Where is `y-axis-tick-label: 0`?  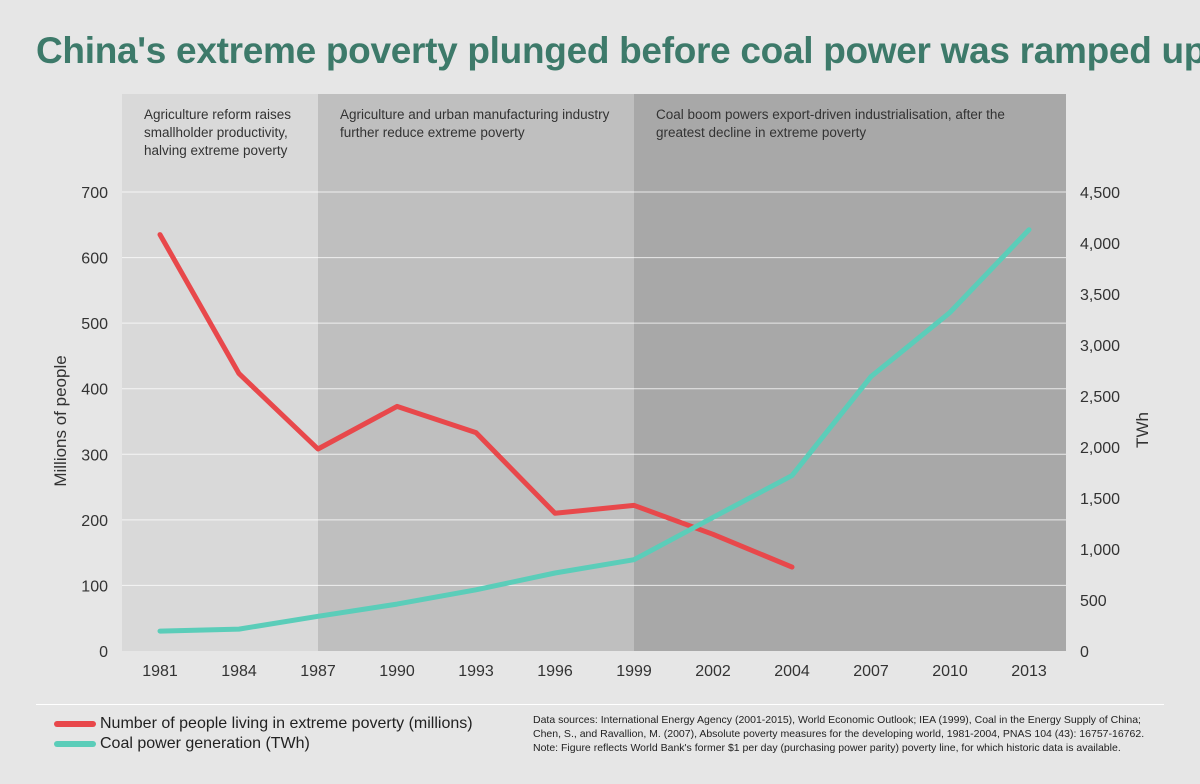
y-axis-tick-label: 0 is located at coordinates (103, 652).